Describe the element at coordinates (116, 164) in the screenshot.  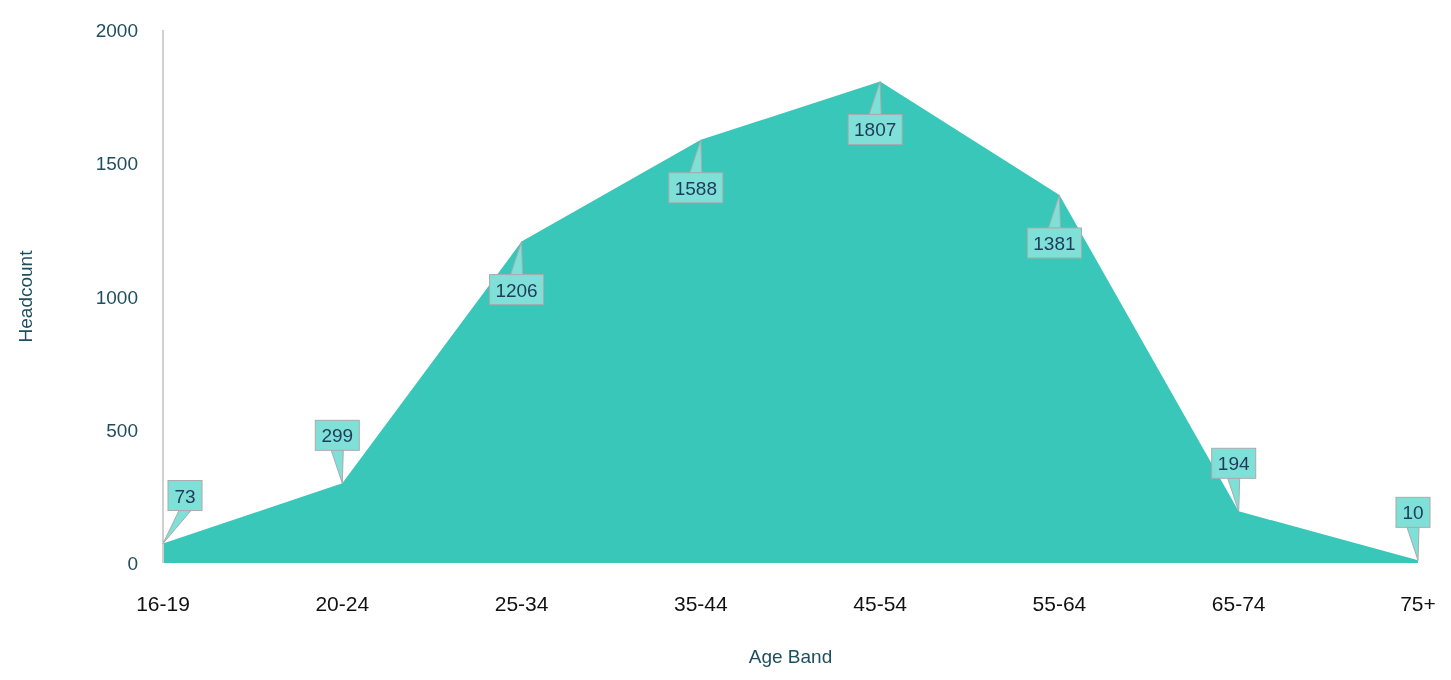
I see `y-tick-label: 1500` at that location.